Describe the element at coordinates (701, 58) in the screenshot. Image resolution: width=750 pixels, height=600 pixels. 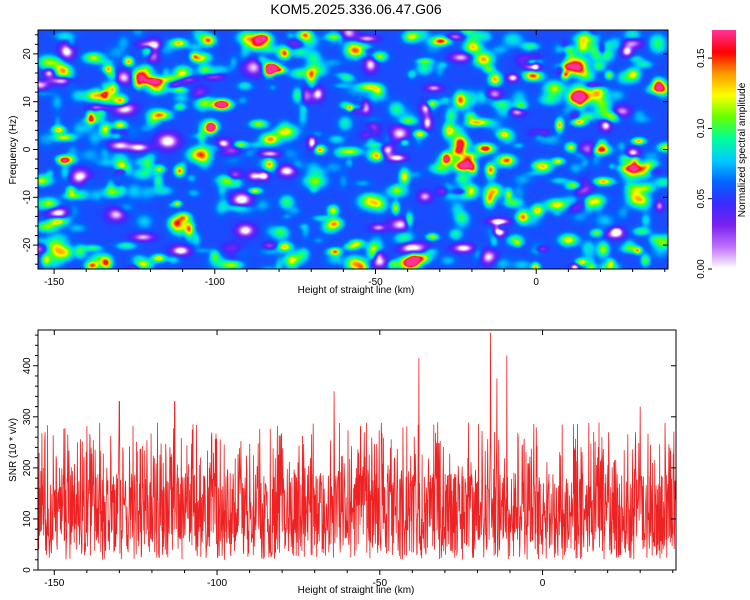
I see `colorbar-tick-label: 0.15` at that location.